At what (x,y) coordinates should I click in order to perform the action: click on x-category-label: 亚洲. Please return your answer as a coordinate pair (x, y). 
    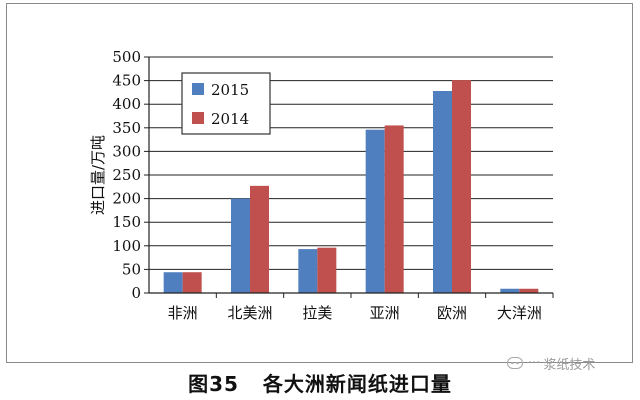
    Looking at the image, I should click on (385, 313).